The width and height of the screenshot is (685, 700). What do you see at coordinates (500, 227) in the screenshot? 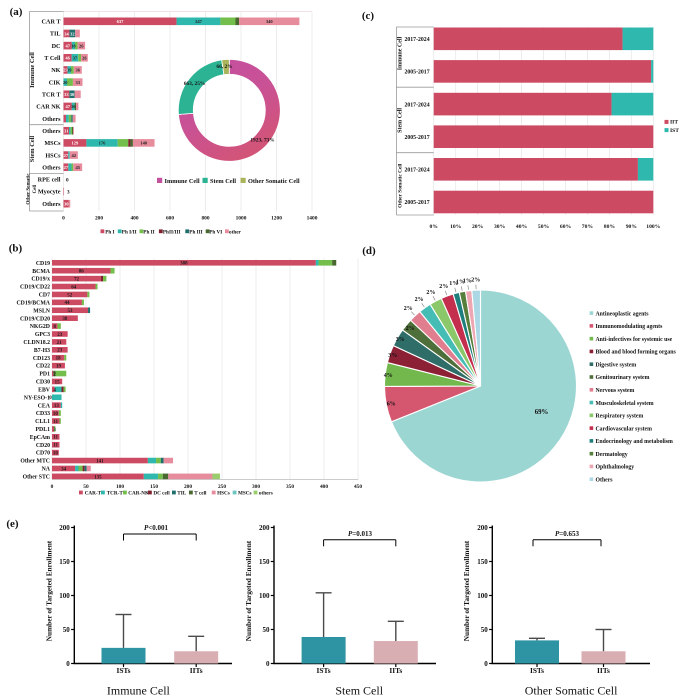
I see `svg-text: 30%` at bounding box center [500, 227].